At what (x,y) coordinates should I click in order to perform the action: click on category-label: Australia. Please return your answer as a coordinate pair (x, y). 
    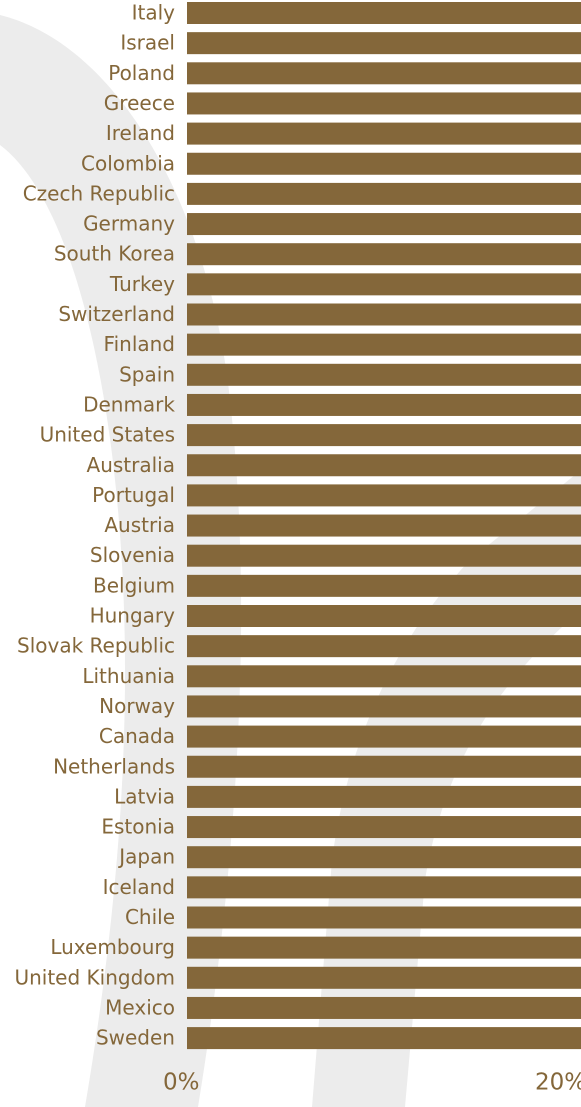
    Looking at the image, I should click on (131, 465).